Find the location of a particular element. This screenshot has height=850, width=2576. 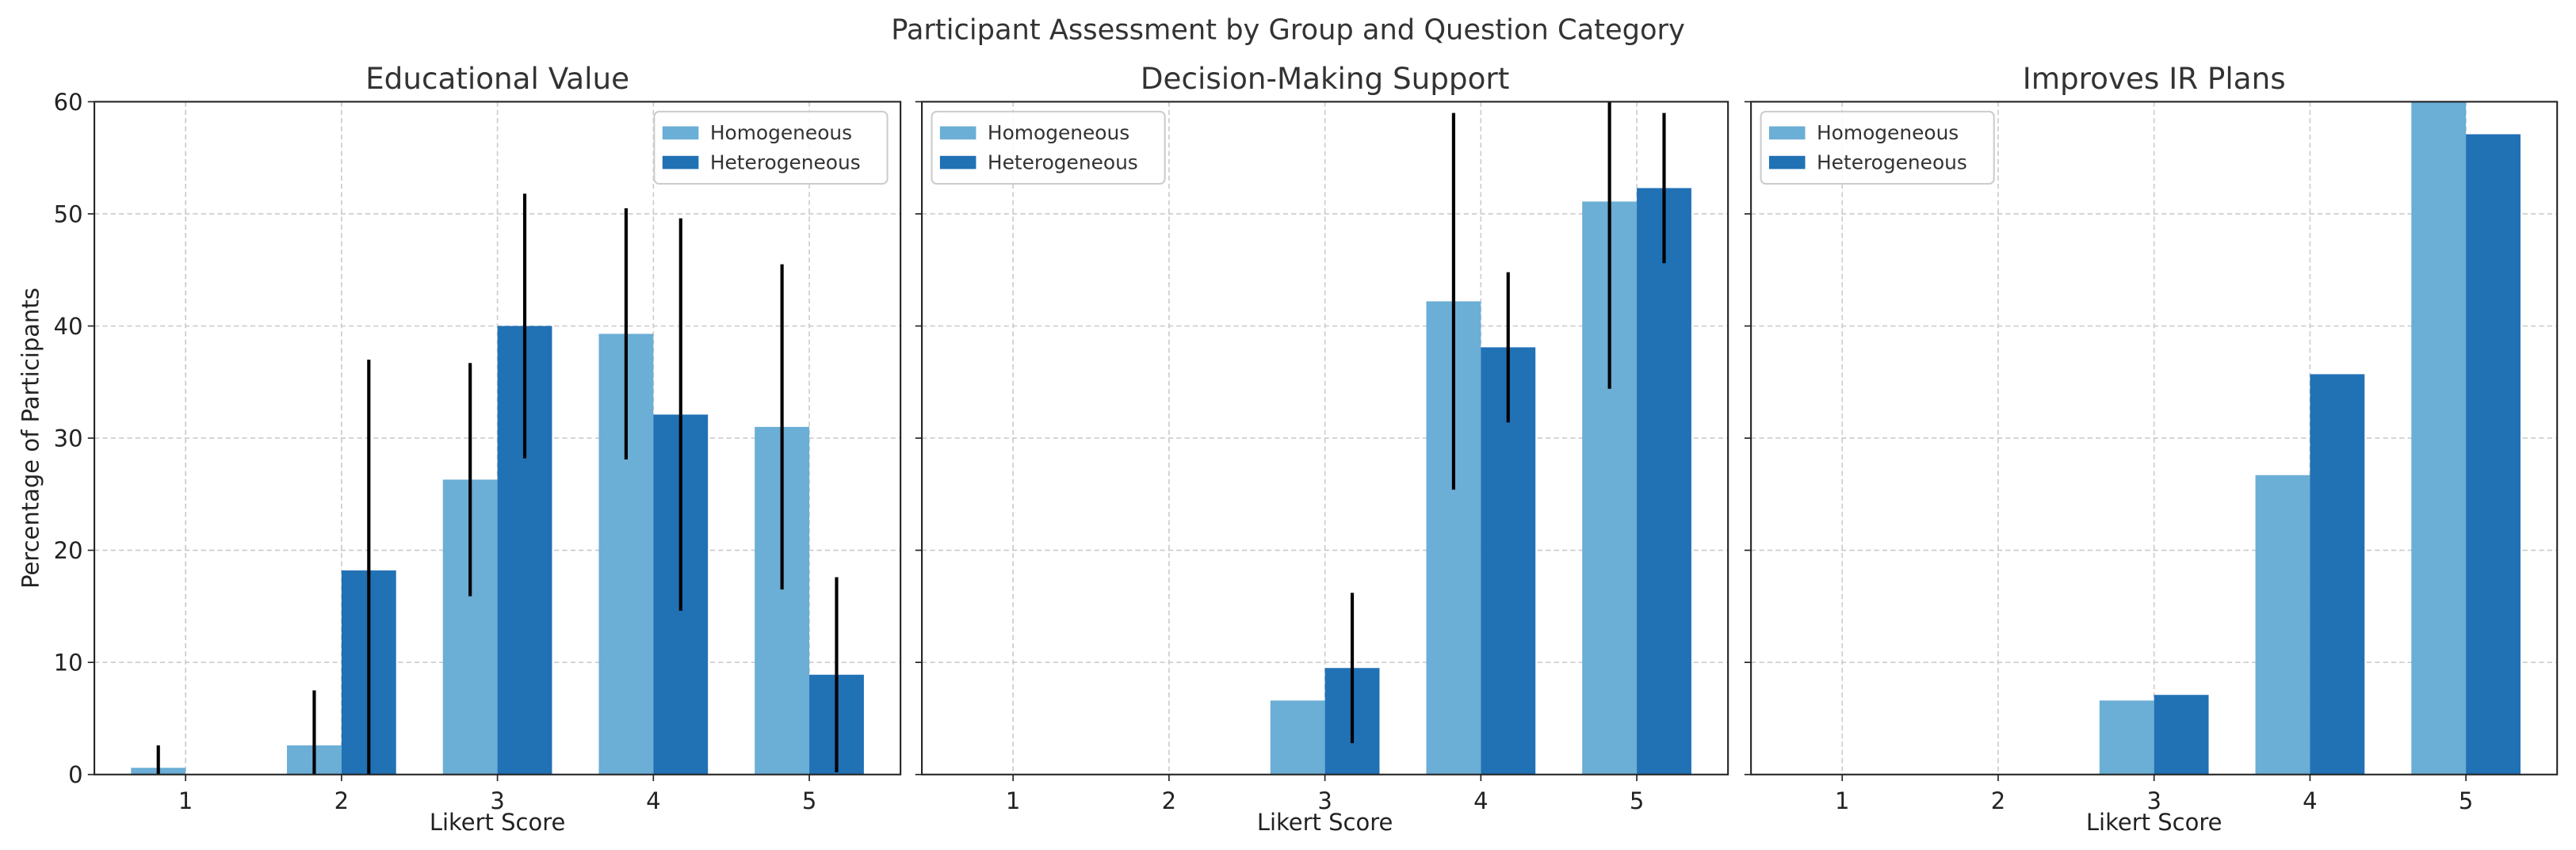

y-tick-label: 60 is located at coordinates (68, 102).